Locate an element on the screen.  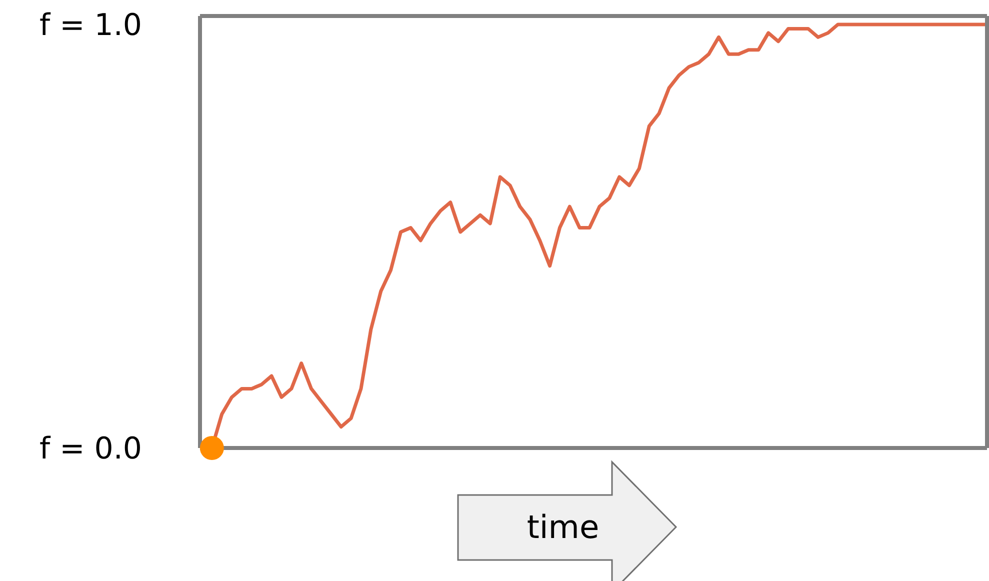
y-tick-label: f = 0.0 is located at coordinates (91, 449).